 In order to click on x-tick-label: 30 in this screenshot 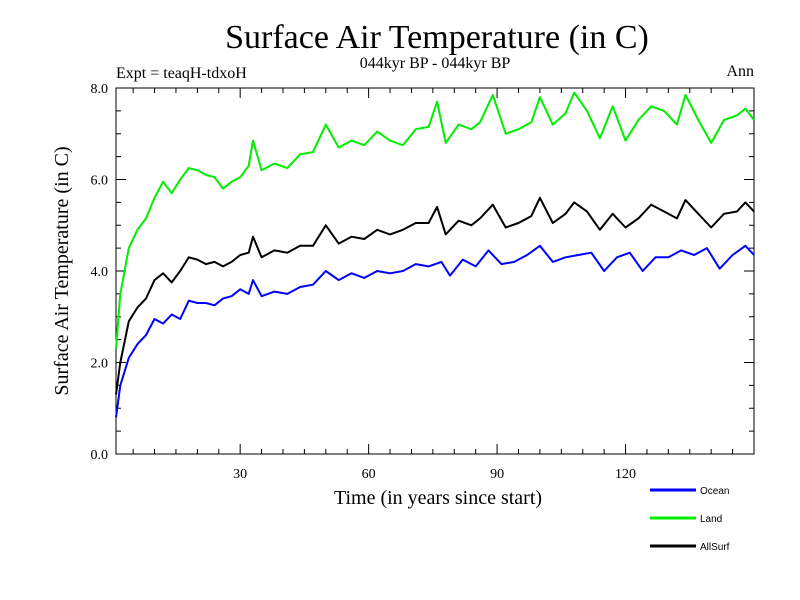, I will do `click(240, 474)`.